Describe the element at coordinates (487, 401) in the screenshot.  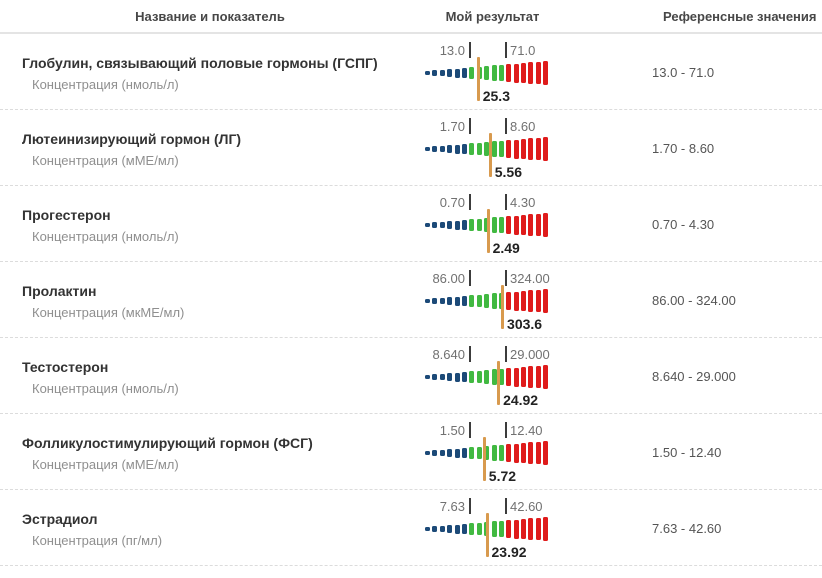
I see `result-value-row: 24.92` at that location.